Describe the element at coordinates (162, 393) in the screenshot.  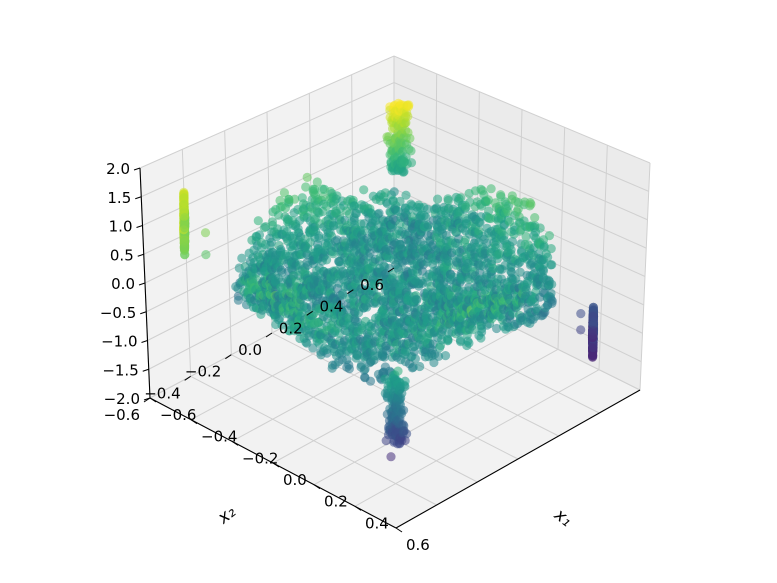
I see `y-tick-label: −0.4` at that location.